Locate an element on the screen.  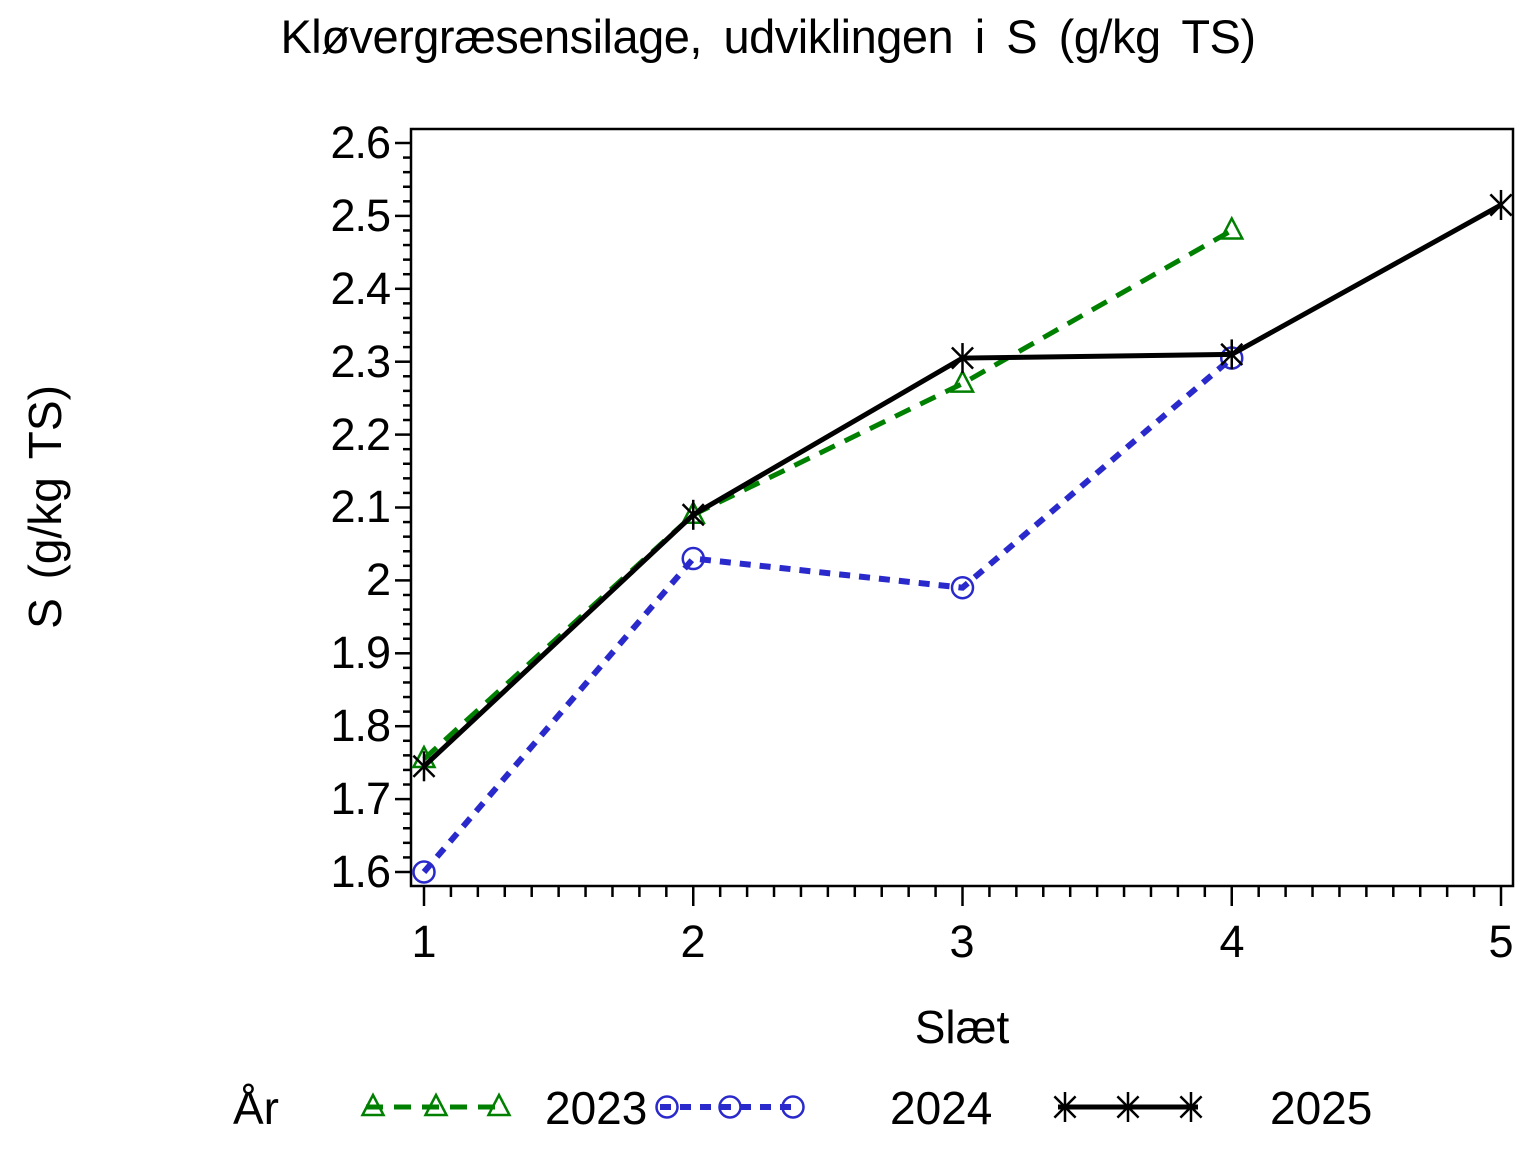
legend-swatch-2023 is located at coordinates (436, 1104).